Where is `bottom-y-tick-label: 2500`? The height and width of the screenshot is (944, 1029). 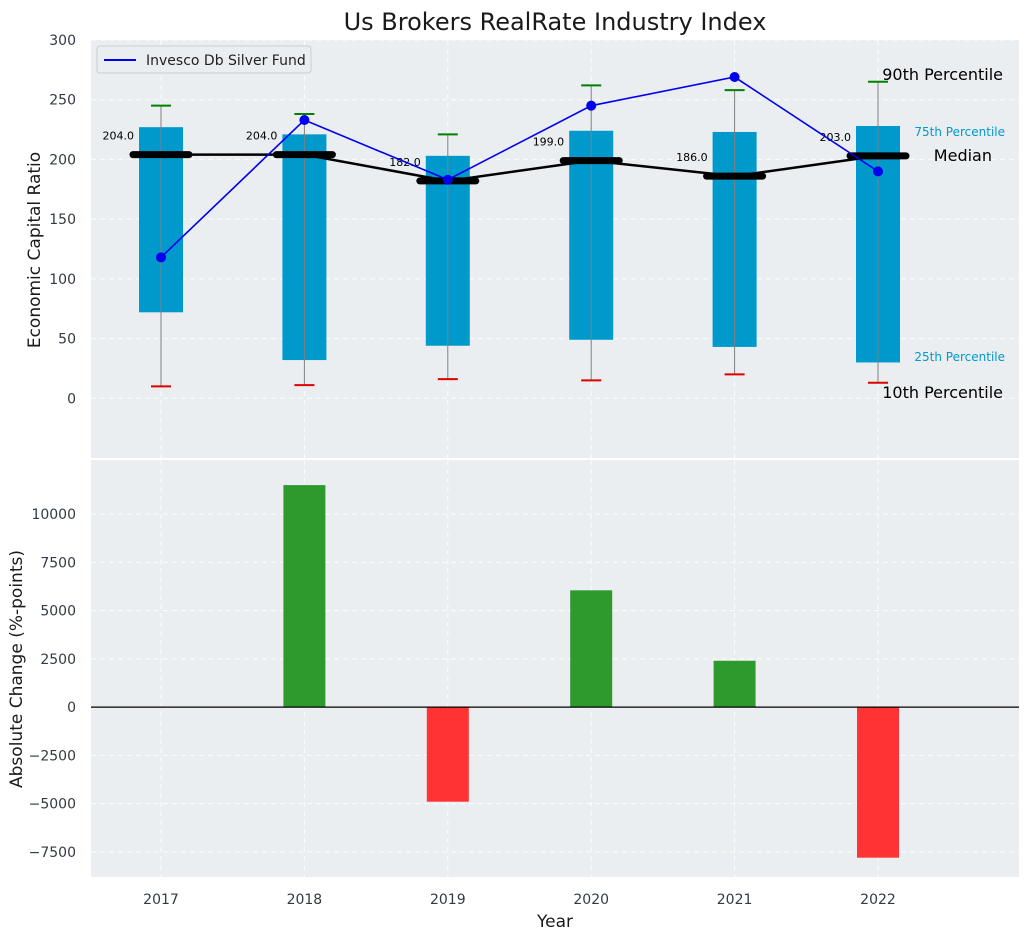 bottom-y-tick-label: 2500 is located at coordinates (58, 660).